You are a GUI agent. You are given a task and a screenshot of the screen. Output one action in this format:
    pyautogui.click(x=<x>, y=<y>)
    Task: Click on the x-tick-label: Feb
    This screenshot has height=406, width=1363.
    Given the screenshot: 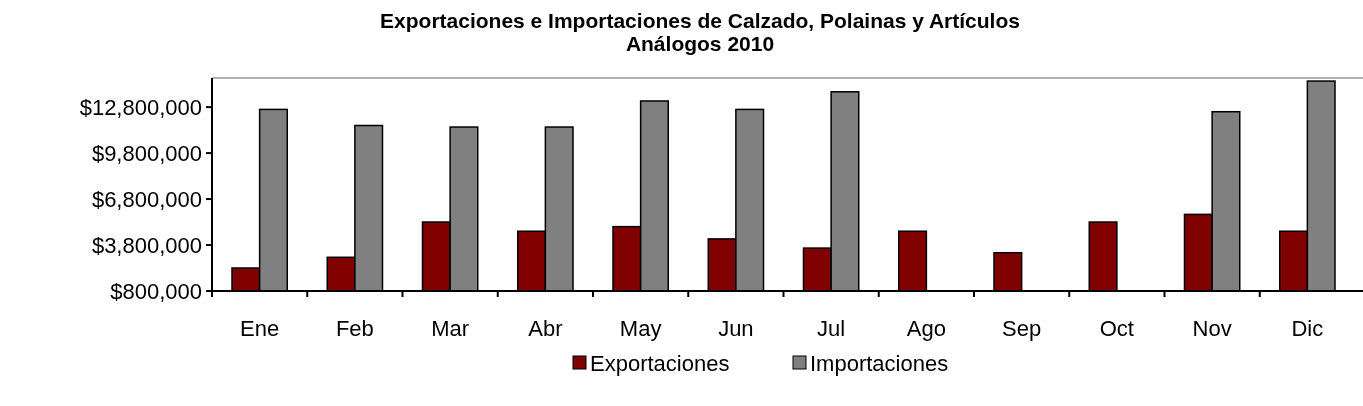 What is the action you would take?
    pyautogui.click(x=354, y=328)
    